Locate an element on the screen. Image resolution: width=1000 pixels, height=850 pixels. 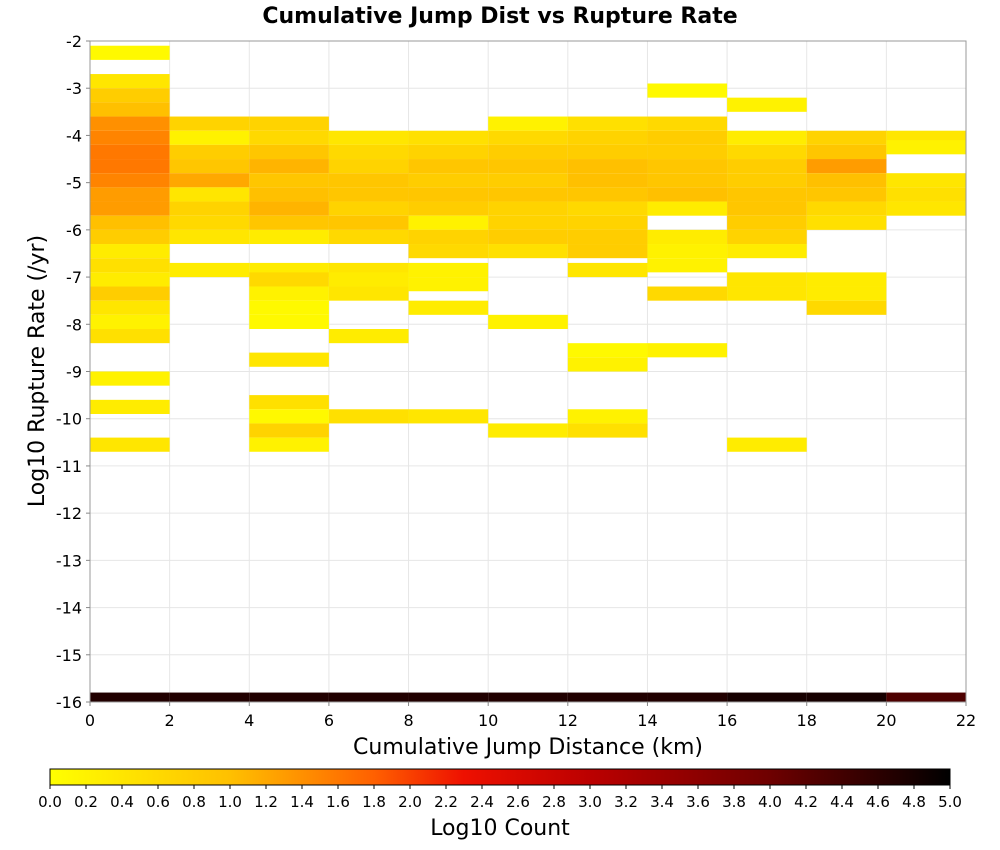
x-tick-label: 0 is located at coordinates (90, 720).